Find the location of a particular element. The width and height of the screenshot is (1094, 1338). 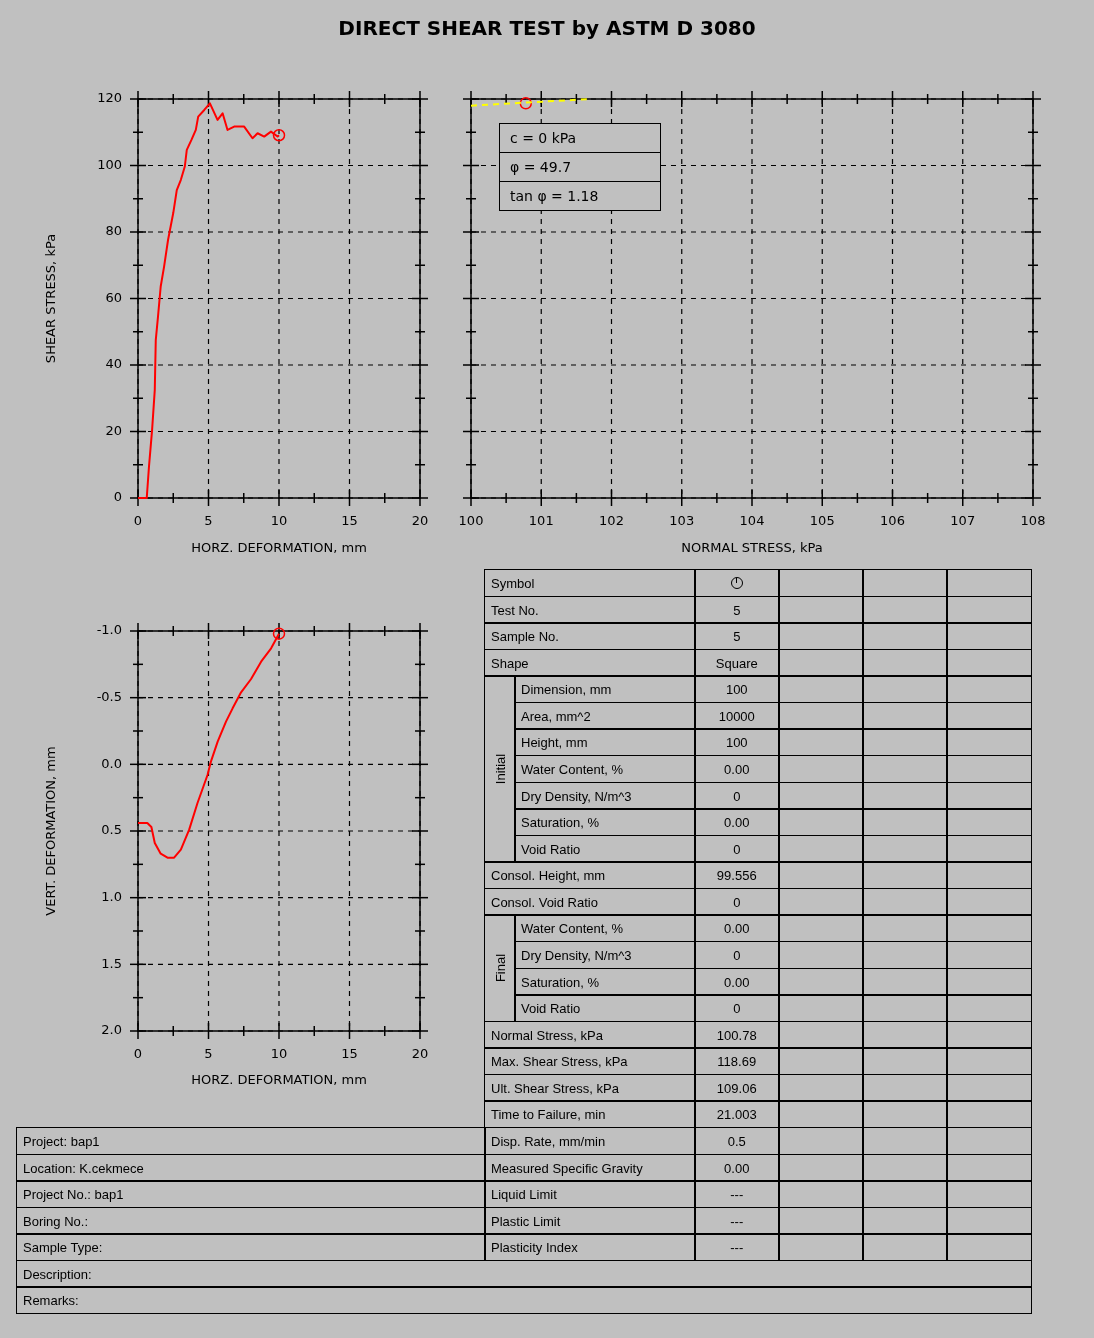

text-box: c = 0 kPa φ = 49.7 tan φ = 1.18 is located at coordinates (580, 167).